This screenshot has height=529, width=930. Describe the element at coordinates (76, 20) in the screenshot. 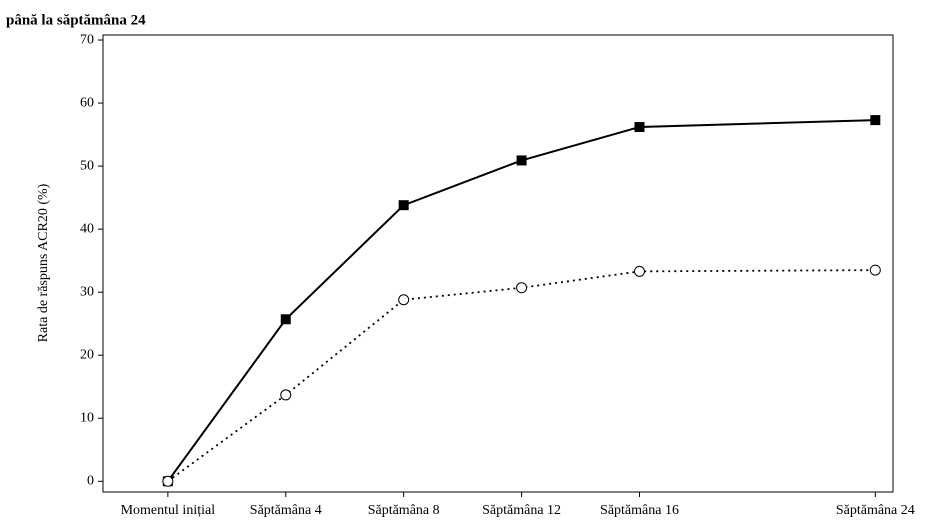

I see `chart-title: până la săptămâna 24` at that location.